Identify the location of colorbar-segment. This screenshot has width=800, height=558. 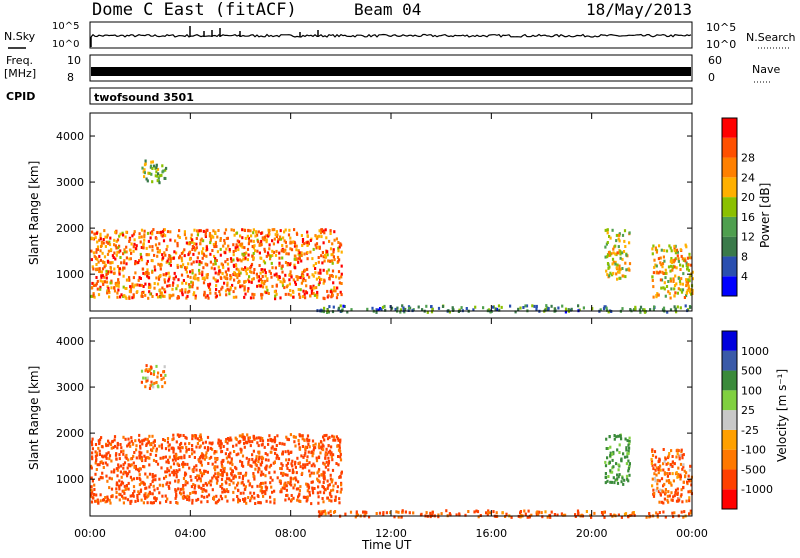
(729, 380).